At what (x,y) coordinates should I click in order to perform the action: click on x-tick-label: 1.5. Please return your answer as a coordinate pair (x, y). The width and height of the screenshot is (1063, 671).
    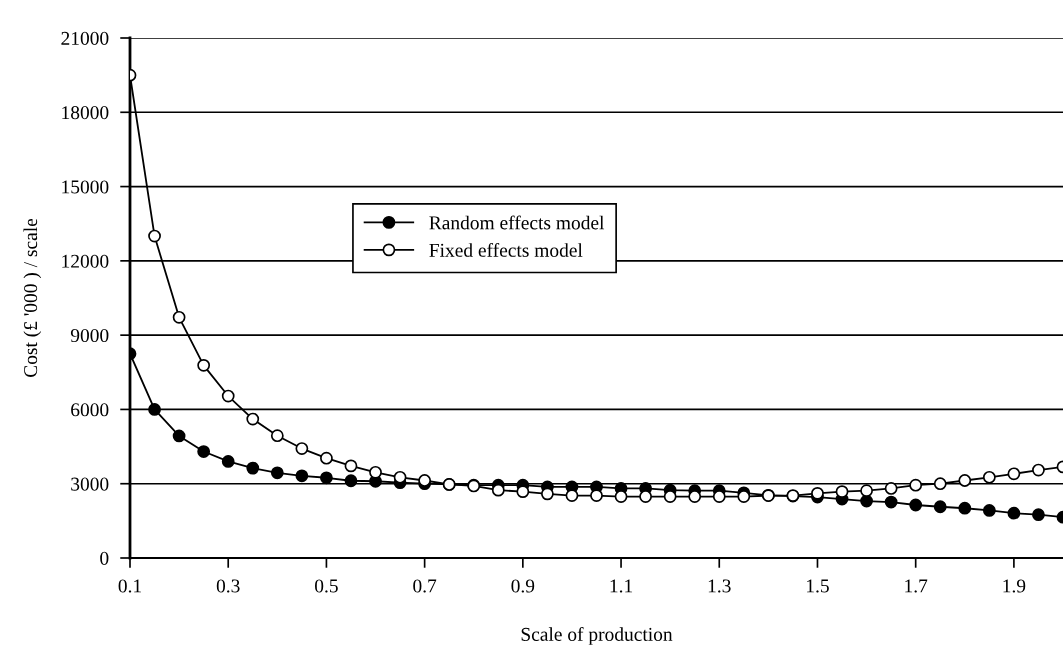
    Looking at the image, I should click on (818, 586).